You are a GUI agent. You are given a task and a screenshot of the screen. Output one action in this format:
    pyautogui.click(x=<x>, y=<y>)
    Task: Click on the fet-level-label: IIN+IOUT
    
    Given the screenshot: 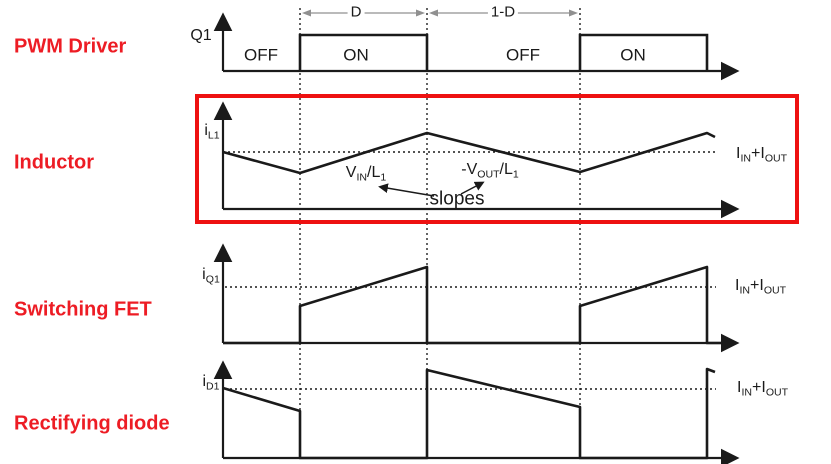 What is the action you would take?
    pyautogui.click(x=761, y=287)
    